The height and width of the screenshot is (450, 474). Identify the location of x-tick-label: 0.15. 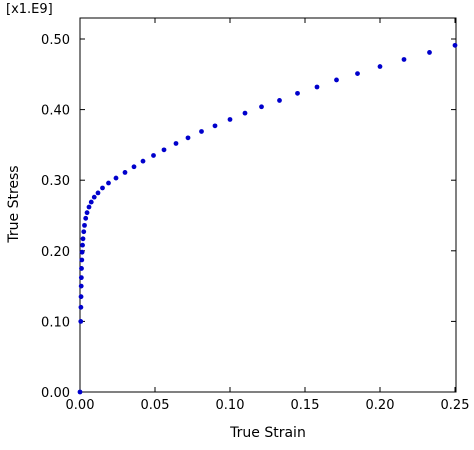
(305, 405).